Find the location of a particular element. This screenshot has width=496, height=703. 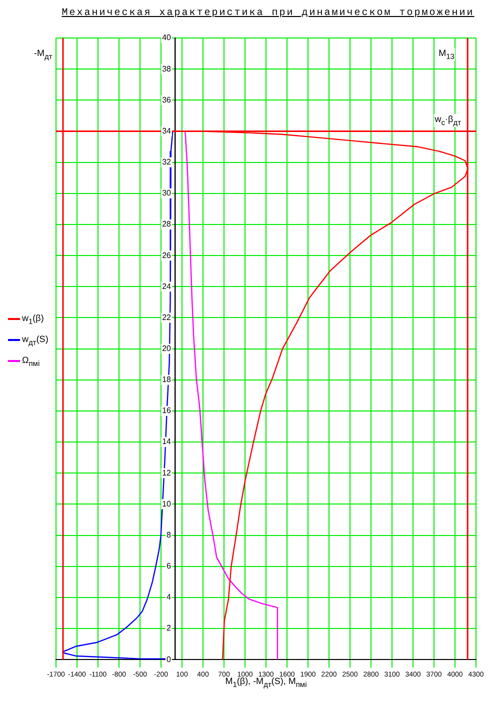

y-tick-label: 10 is located at coordinates (167, 503).